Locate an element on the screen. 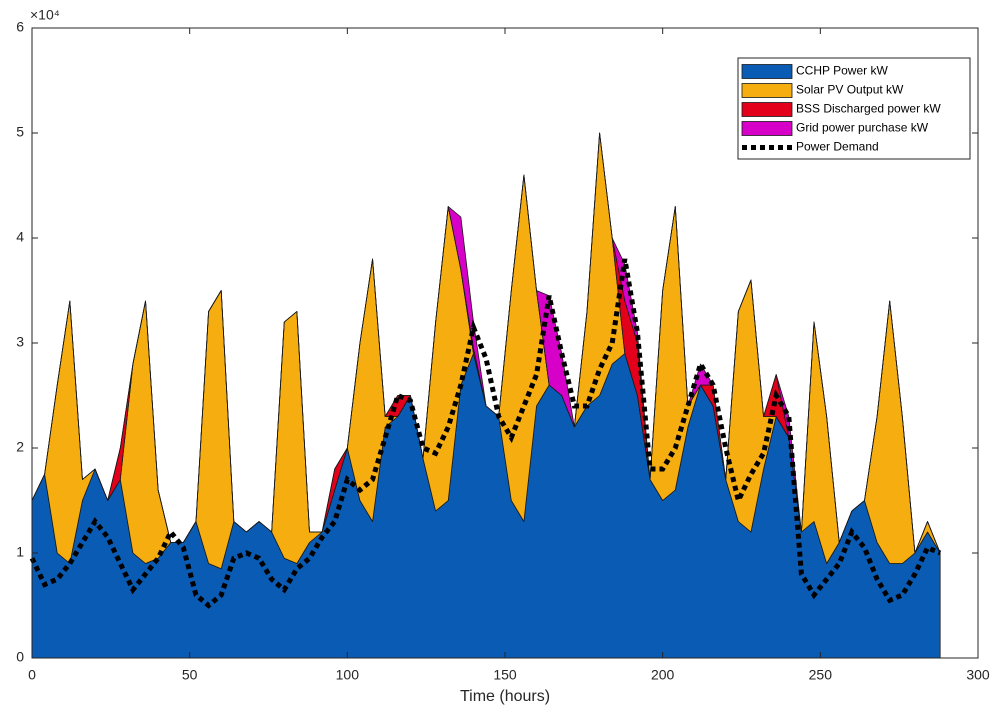 This screenshot has height=709, width=998. x-axis-label: Time (hours) is located at coordinates (505, 696).